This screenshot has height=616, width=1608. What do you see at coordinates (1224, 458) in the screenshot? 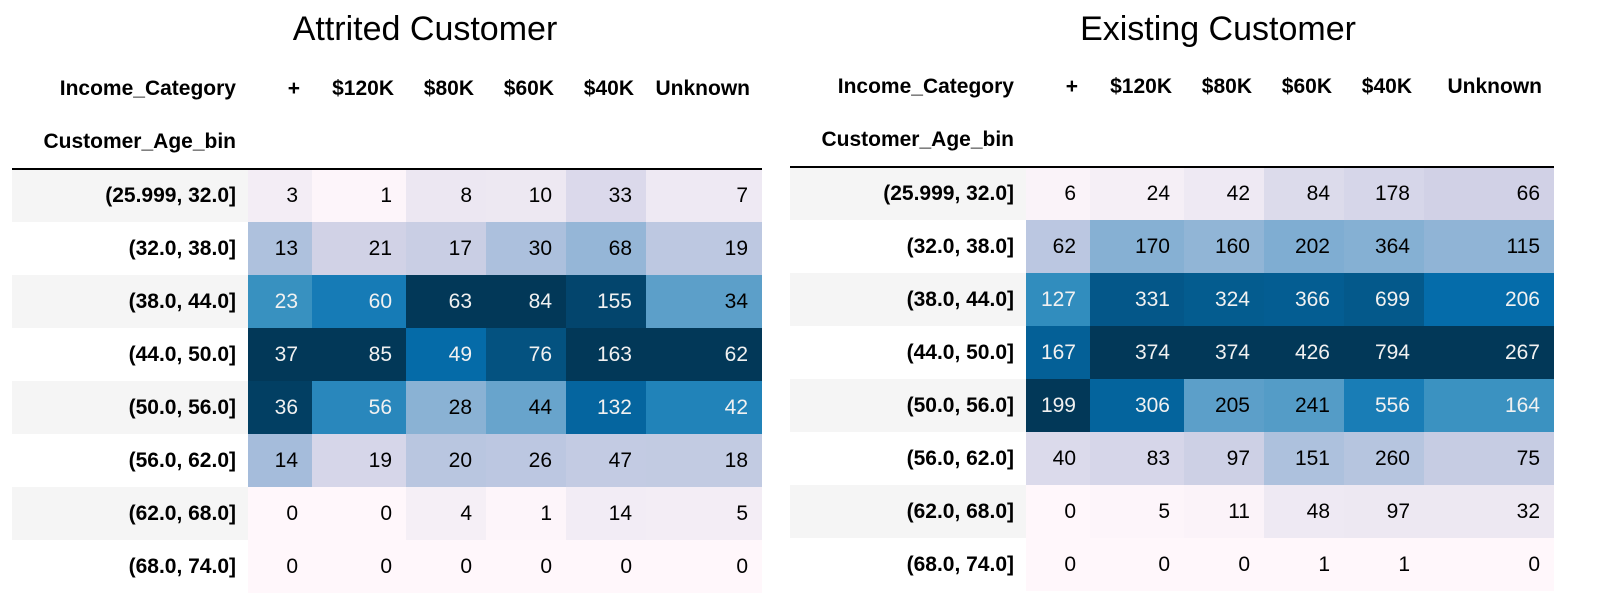
I see `value-cell: 97` at bounding box center [1224, 458].